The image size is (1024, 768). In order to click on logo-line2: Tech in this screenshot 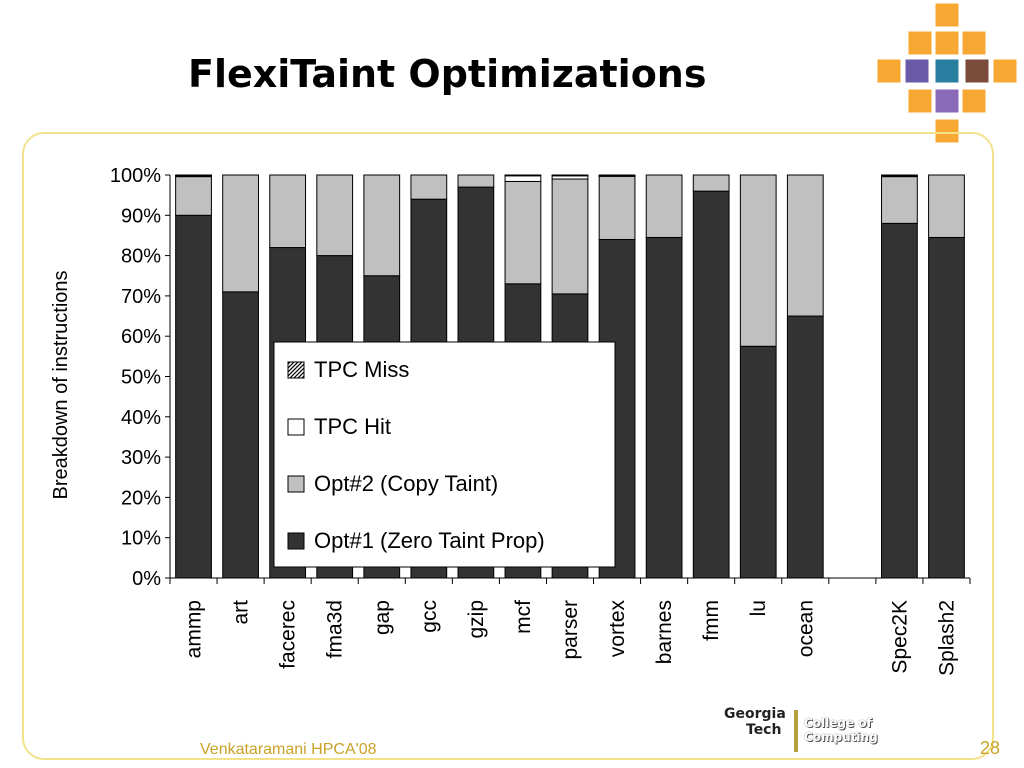, I will do `click(764, 730)`.